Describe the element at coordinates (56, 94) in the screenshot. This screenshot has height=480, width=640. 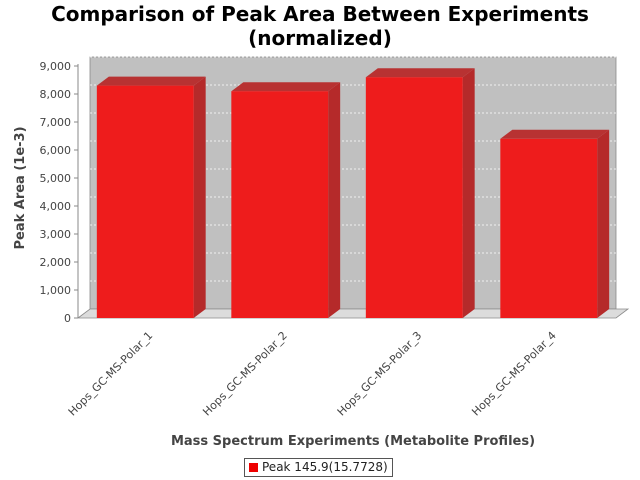
I see `y-tick-label: 8,000` at that location.